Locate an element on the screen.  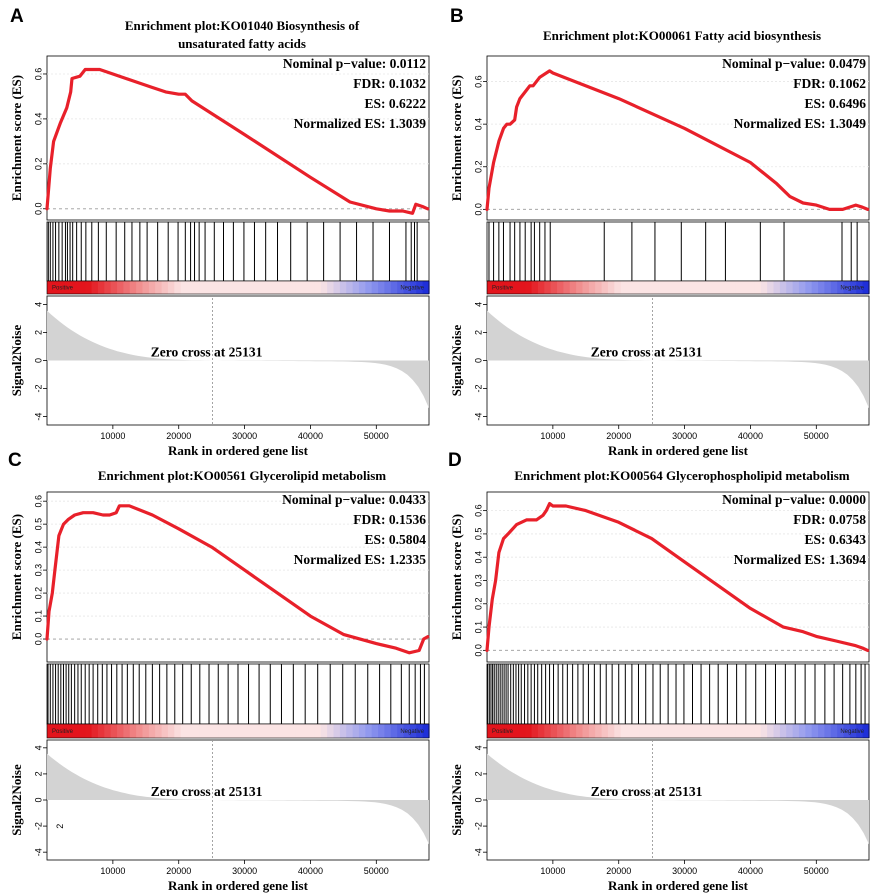
xtick-label: 30000 is located at coordinates (244, 871).